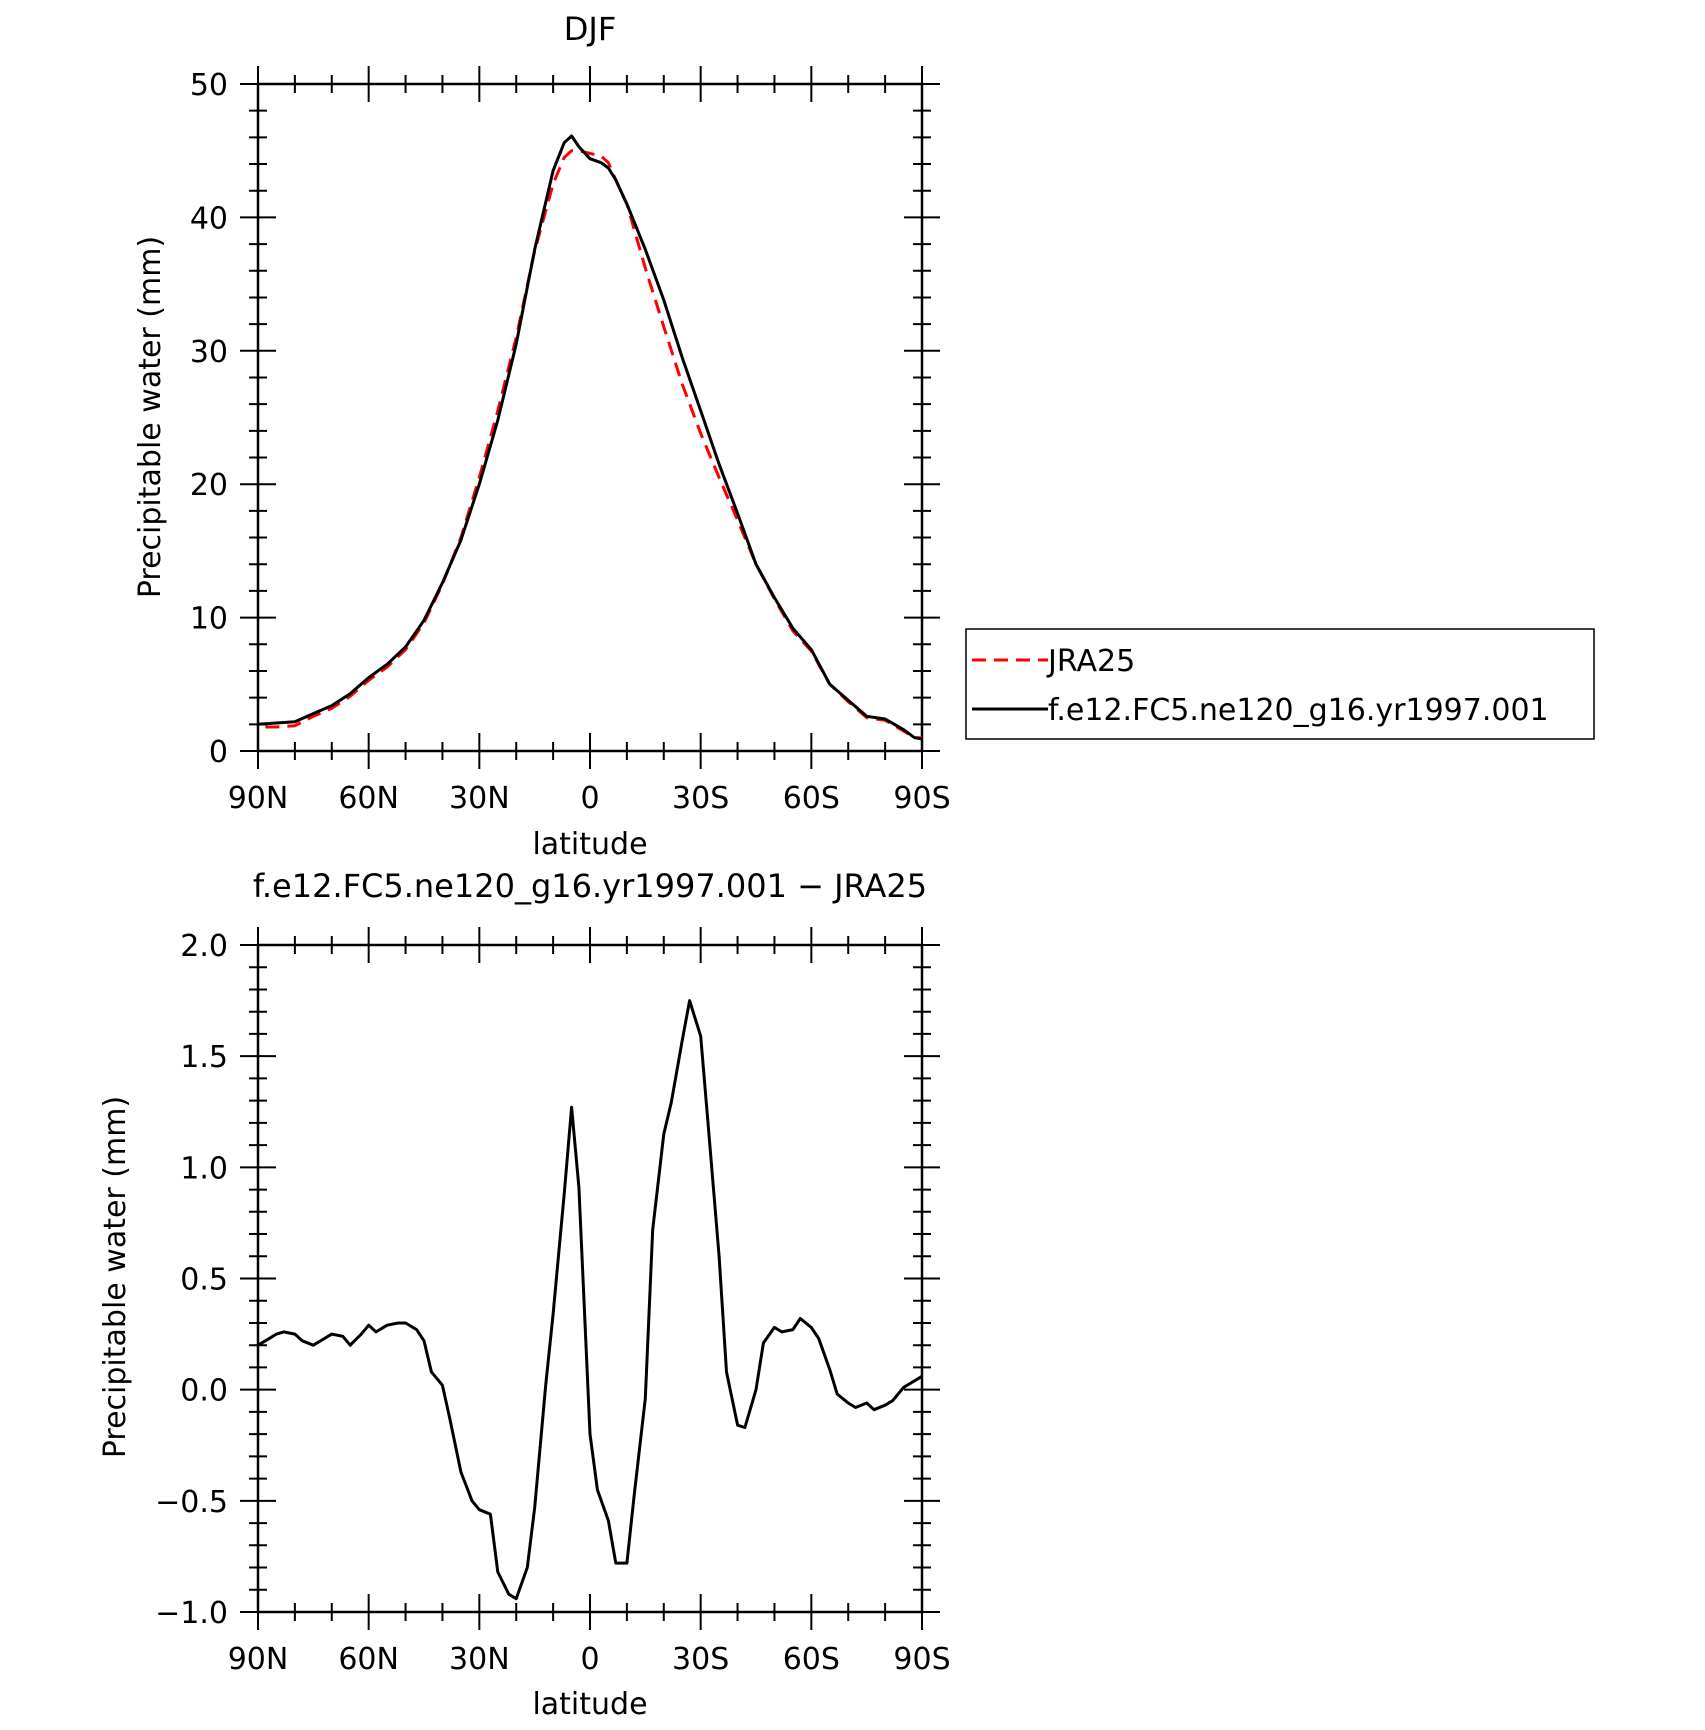  Describe the element at coordinates (204, 1391) in the screenshot. I see `y-tick-label: 0.0` at that location.